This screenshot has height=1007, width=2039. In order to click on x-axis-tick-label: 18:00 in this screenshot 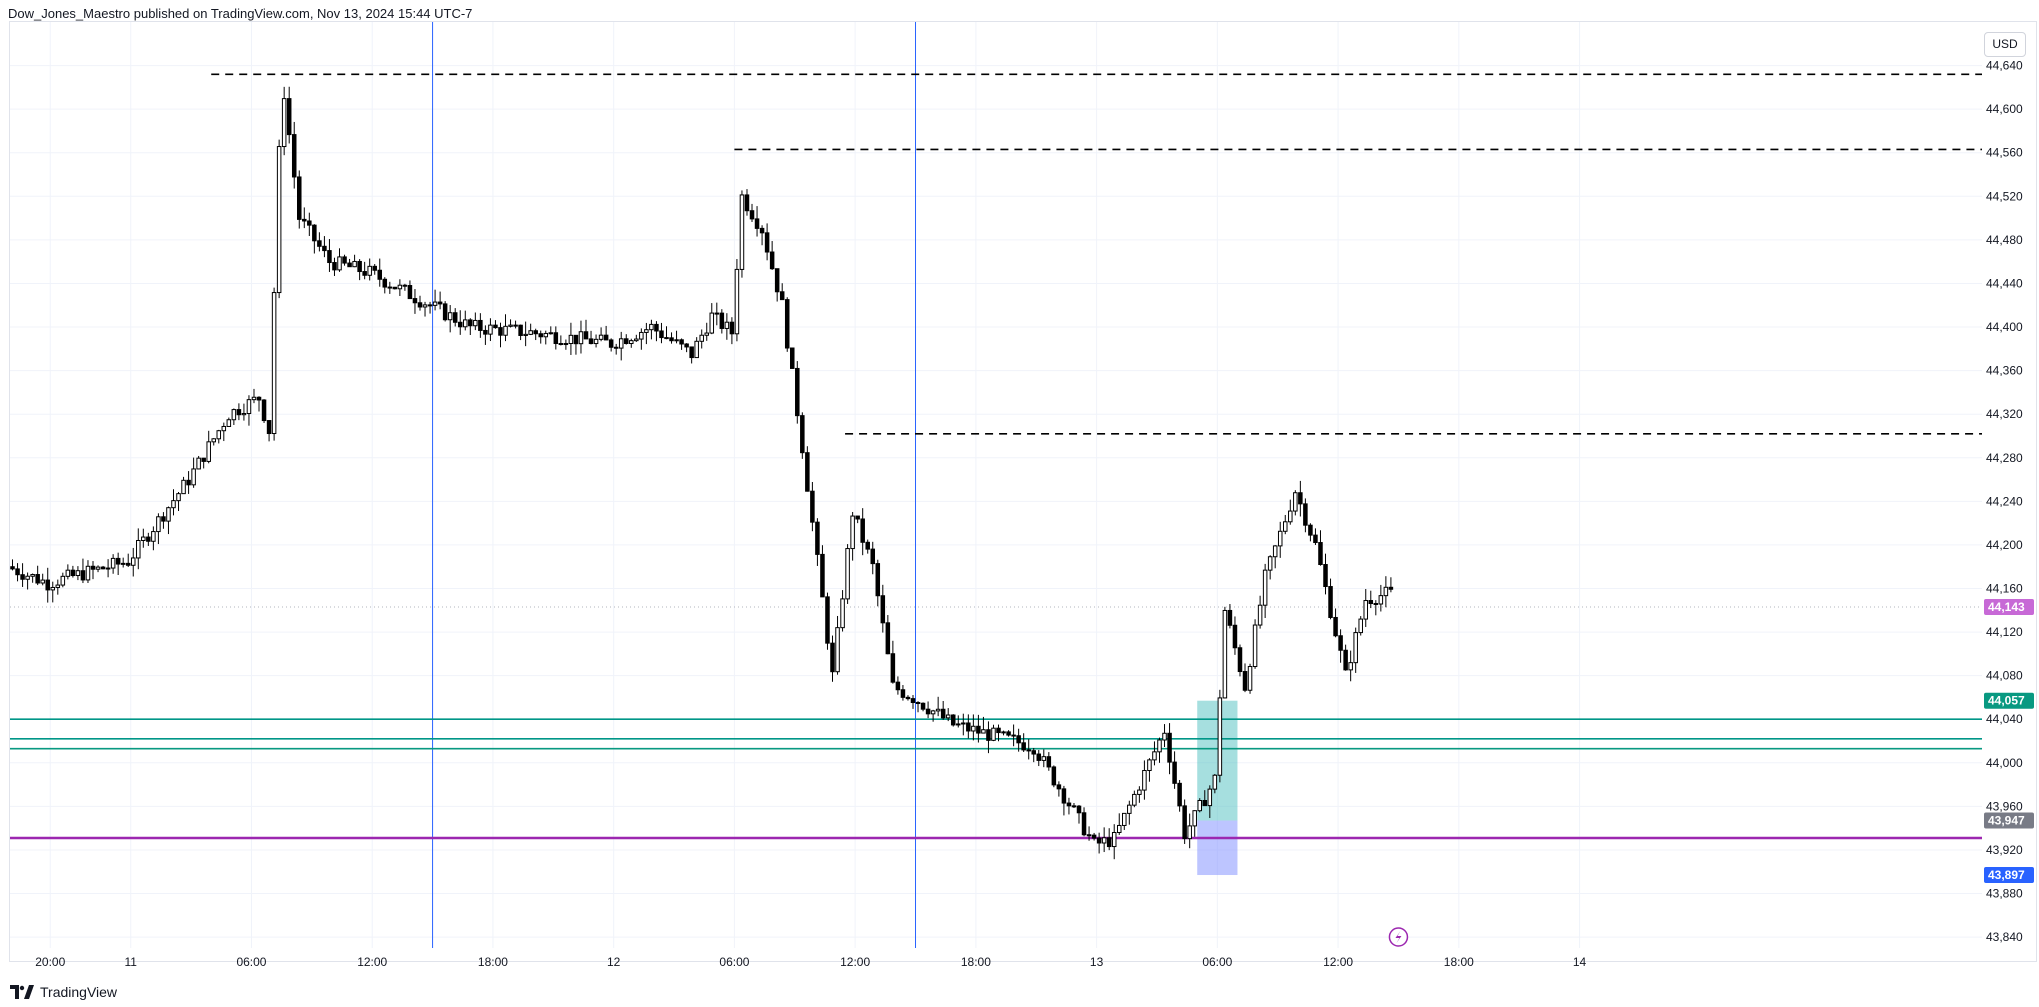, I will do `click(976, 962)`.